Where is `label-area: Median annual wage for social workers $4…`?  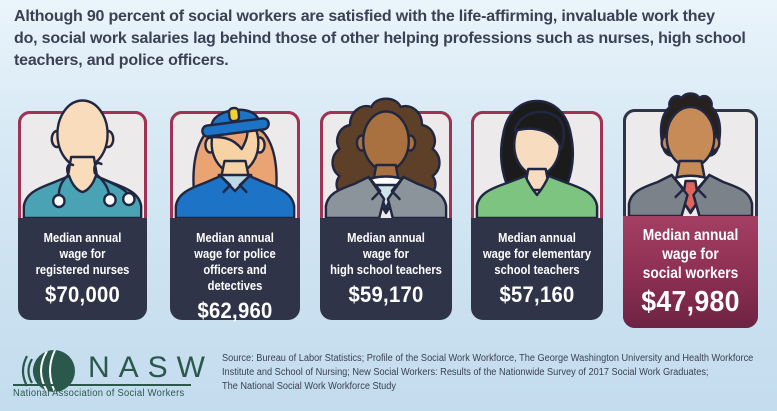
label-area: Median annual wage for social workers $4… is located at coordinates (690, 272).